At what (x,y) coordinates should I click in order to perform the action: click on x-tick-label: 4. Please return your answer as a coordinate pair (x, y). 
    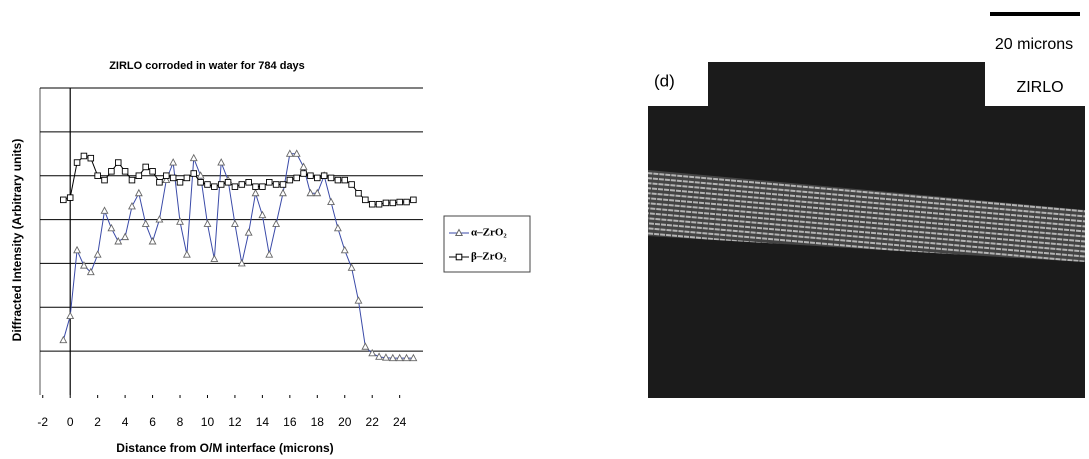
    Looking at the image, I should click on (125, 422).